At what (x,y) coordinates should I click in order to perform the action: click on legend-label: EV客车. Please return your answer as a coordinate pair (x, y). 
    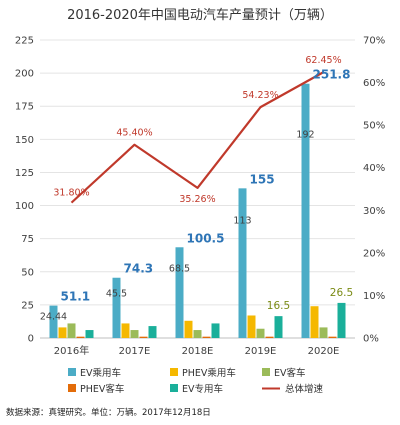
    Looking at the image, I should click on (290, 373).